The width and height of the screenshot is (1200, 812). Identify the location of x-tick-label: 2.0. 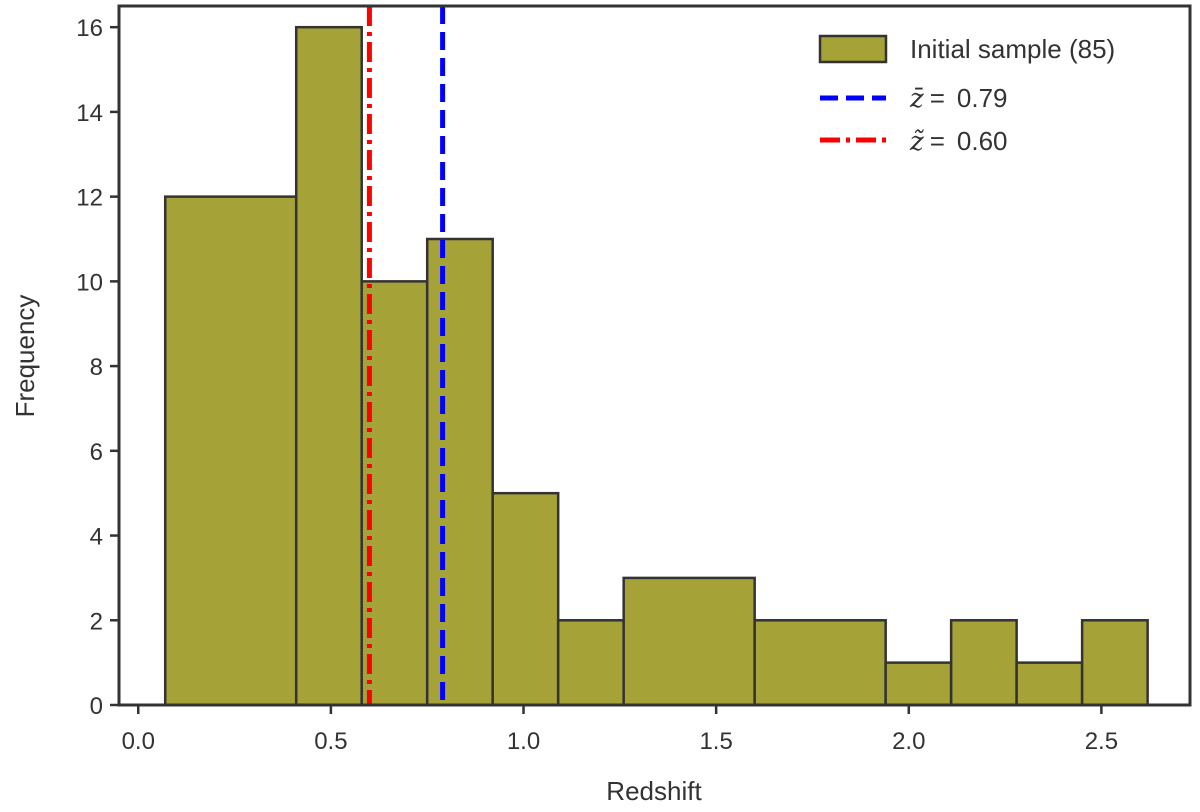
(908, 741).